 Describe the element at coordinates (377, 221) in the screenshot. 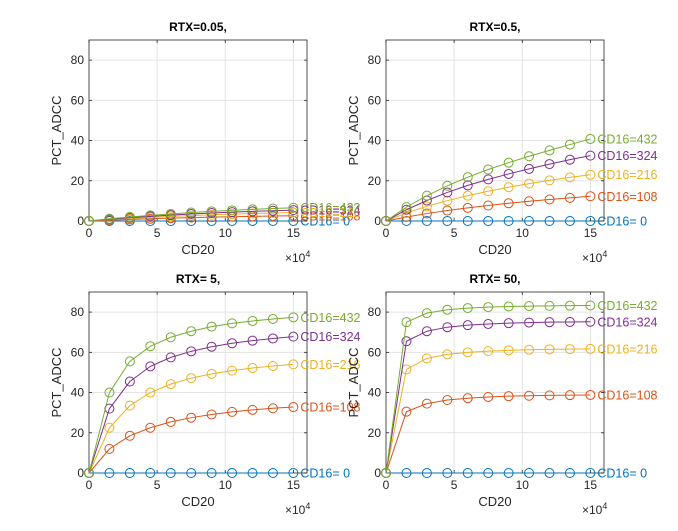

I see `y-tick-label: 0` at that location.